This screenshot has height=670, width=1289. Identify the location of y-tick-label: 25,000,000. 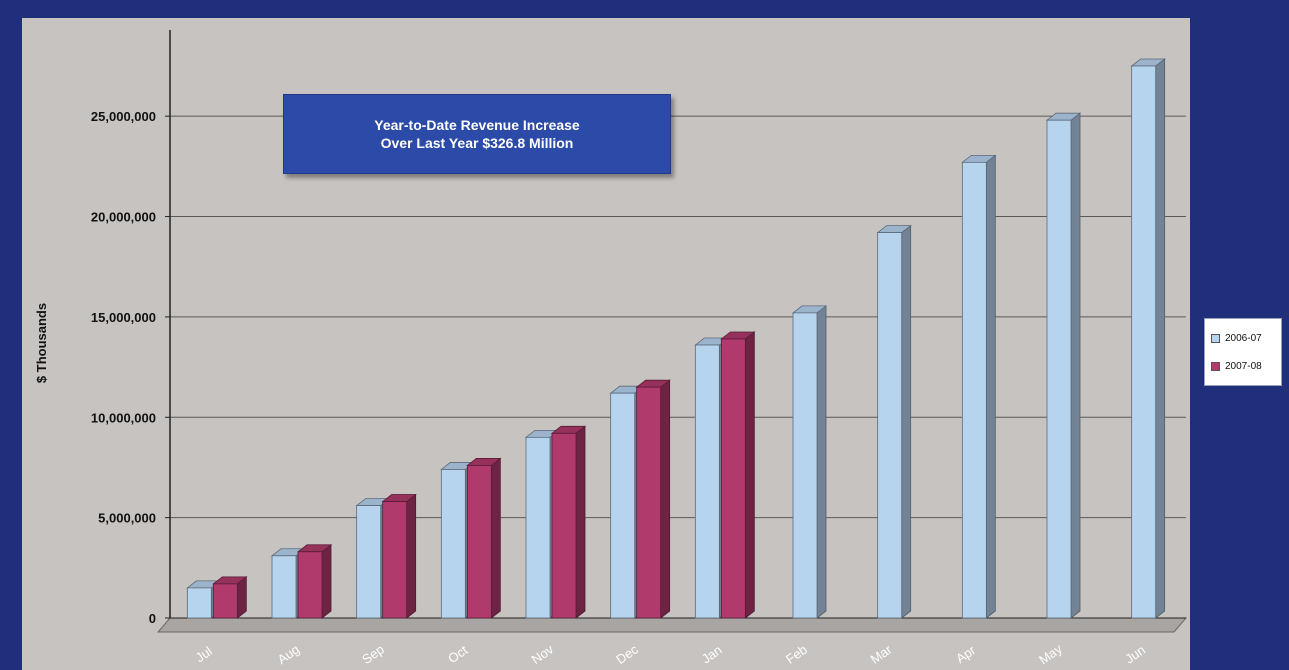
(123, 116).